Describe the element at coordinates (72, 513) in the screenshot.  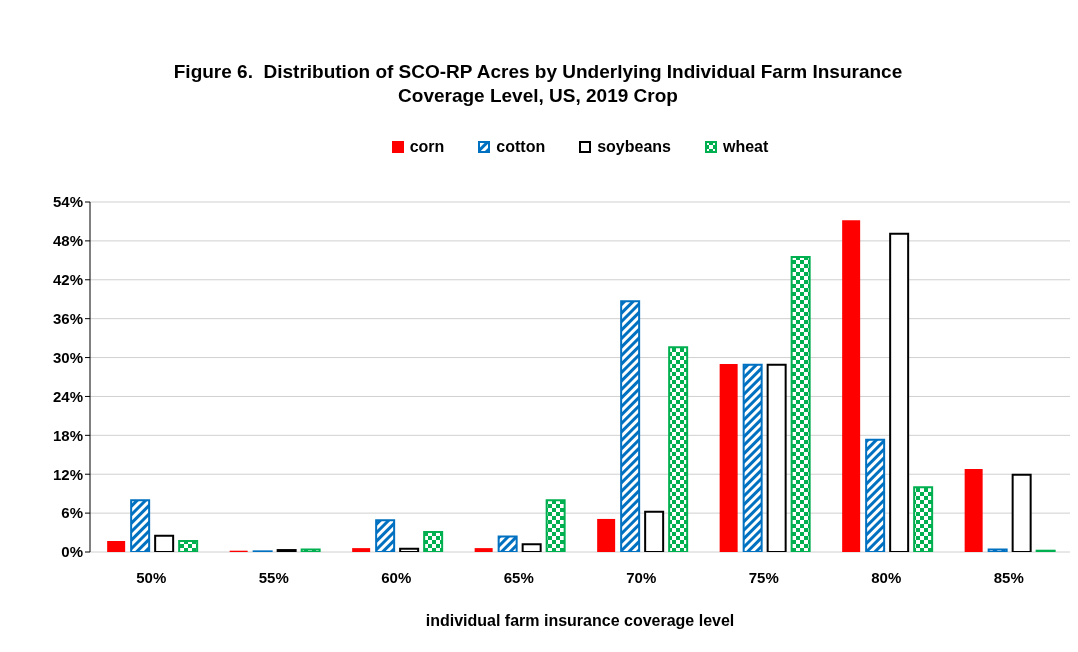
I see `y-tick-label: 6%` at that location.